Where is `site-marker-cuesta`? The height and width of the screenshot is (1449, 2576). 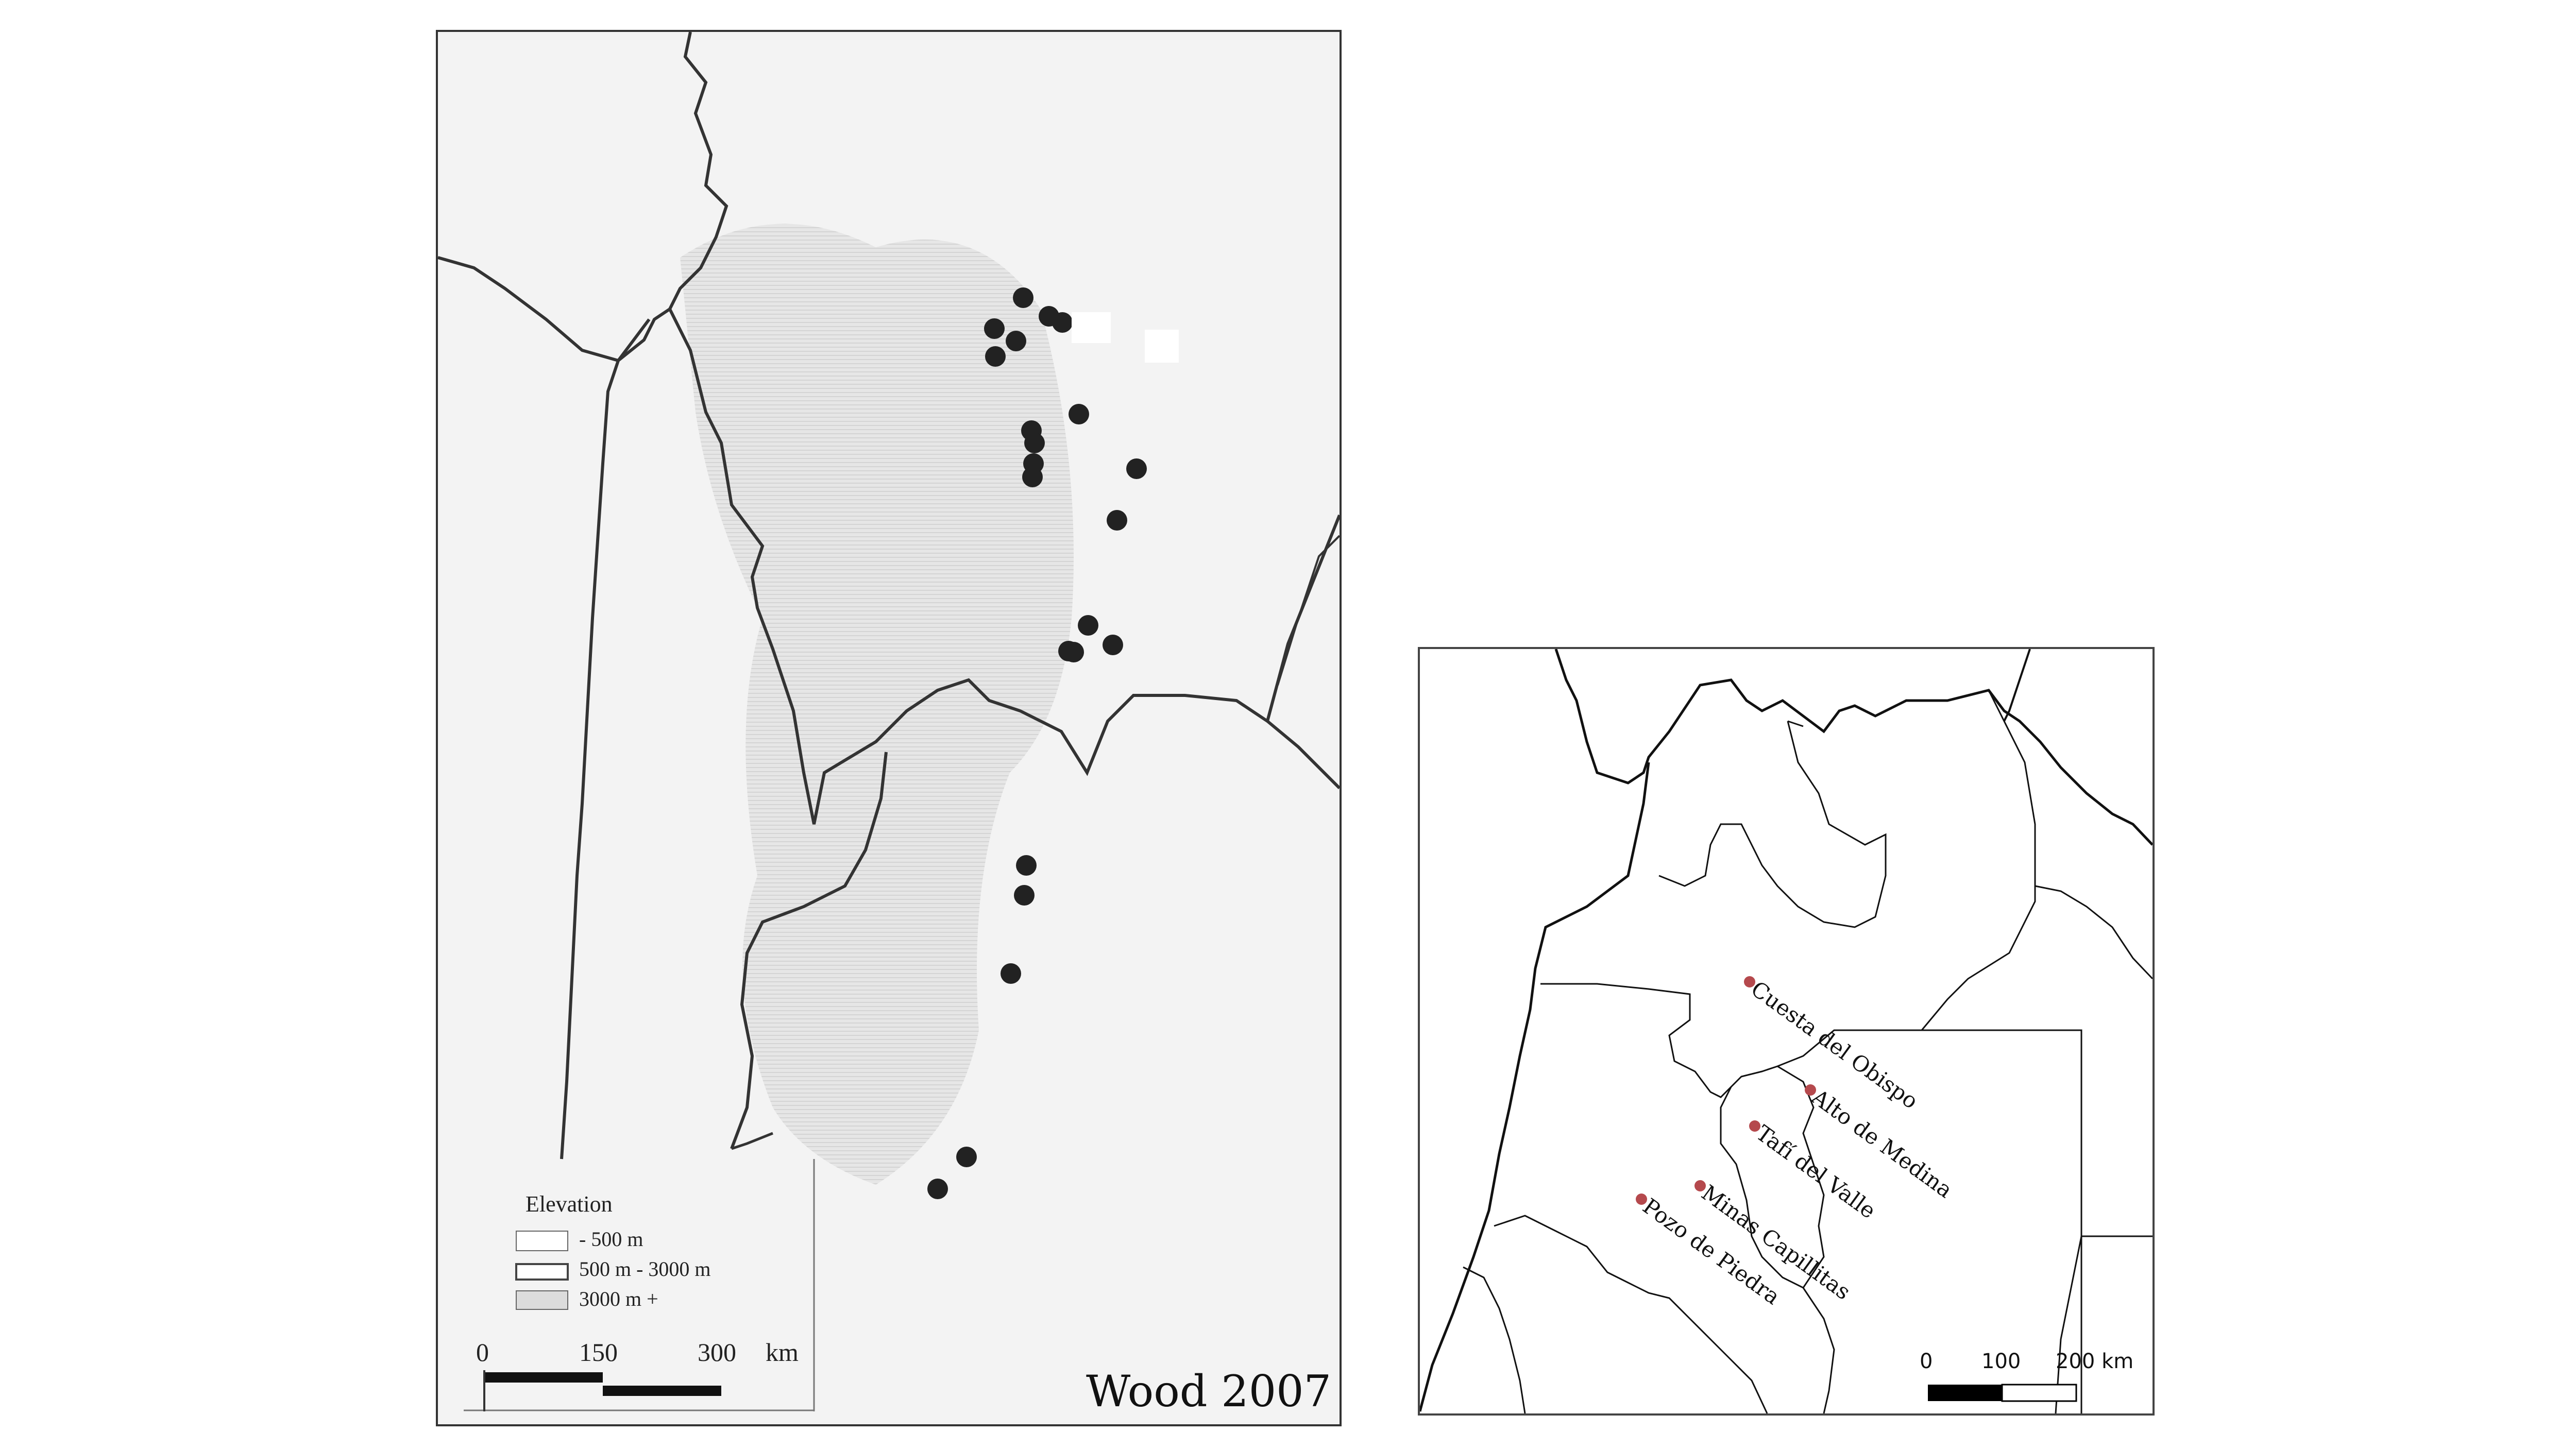
site-marker-cuesta is located at coordinates (1749, 982).